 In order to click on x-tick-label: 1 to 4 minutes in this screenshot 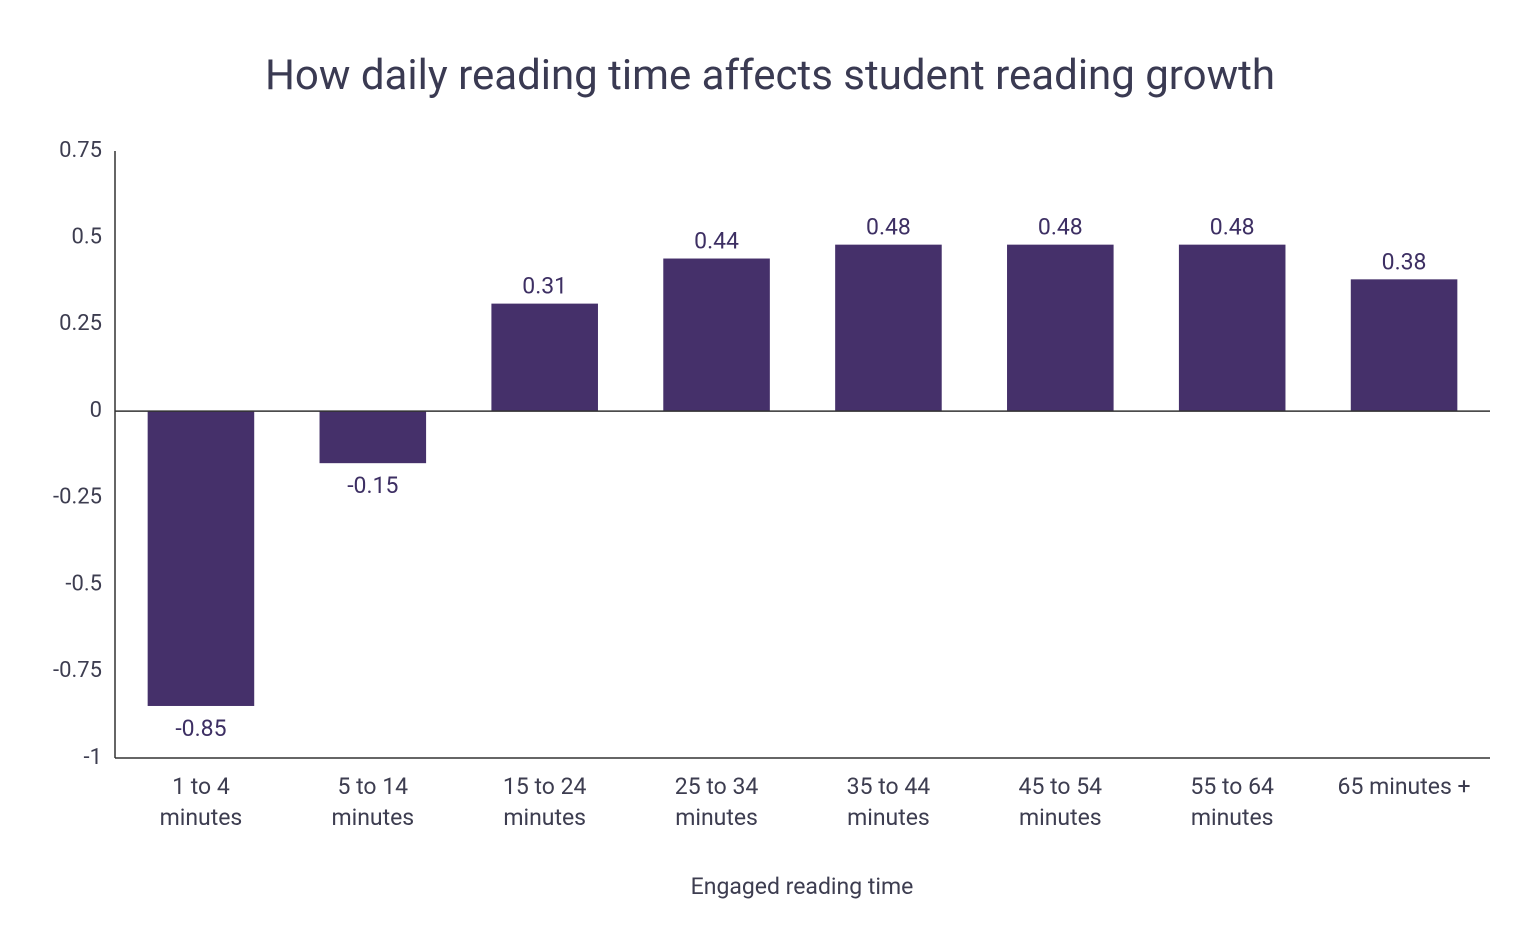, I will do `click(201, 802)`.